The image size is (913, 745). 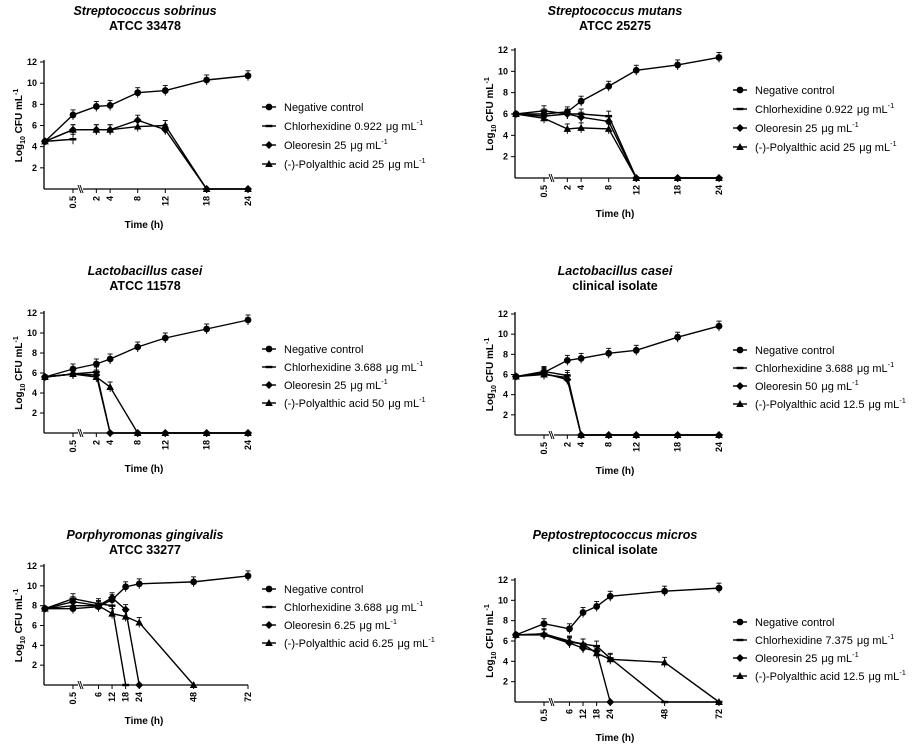 What do you see at coordinates (96, 198) in the screenshot?
I see `x-tick-label: 2` at bounding box center [96, 198].